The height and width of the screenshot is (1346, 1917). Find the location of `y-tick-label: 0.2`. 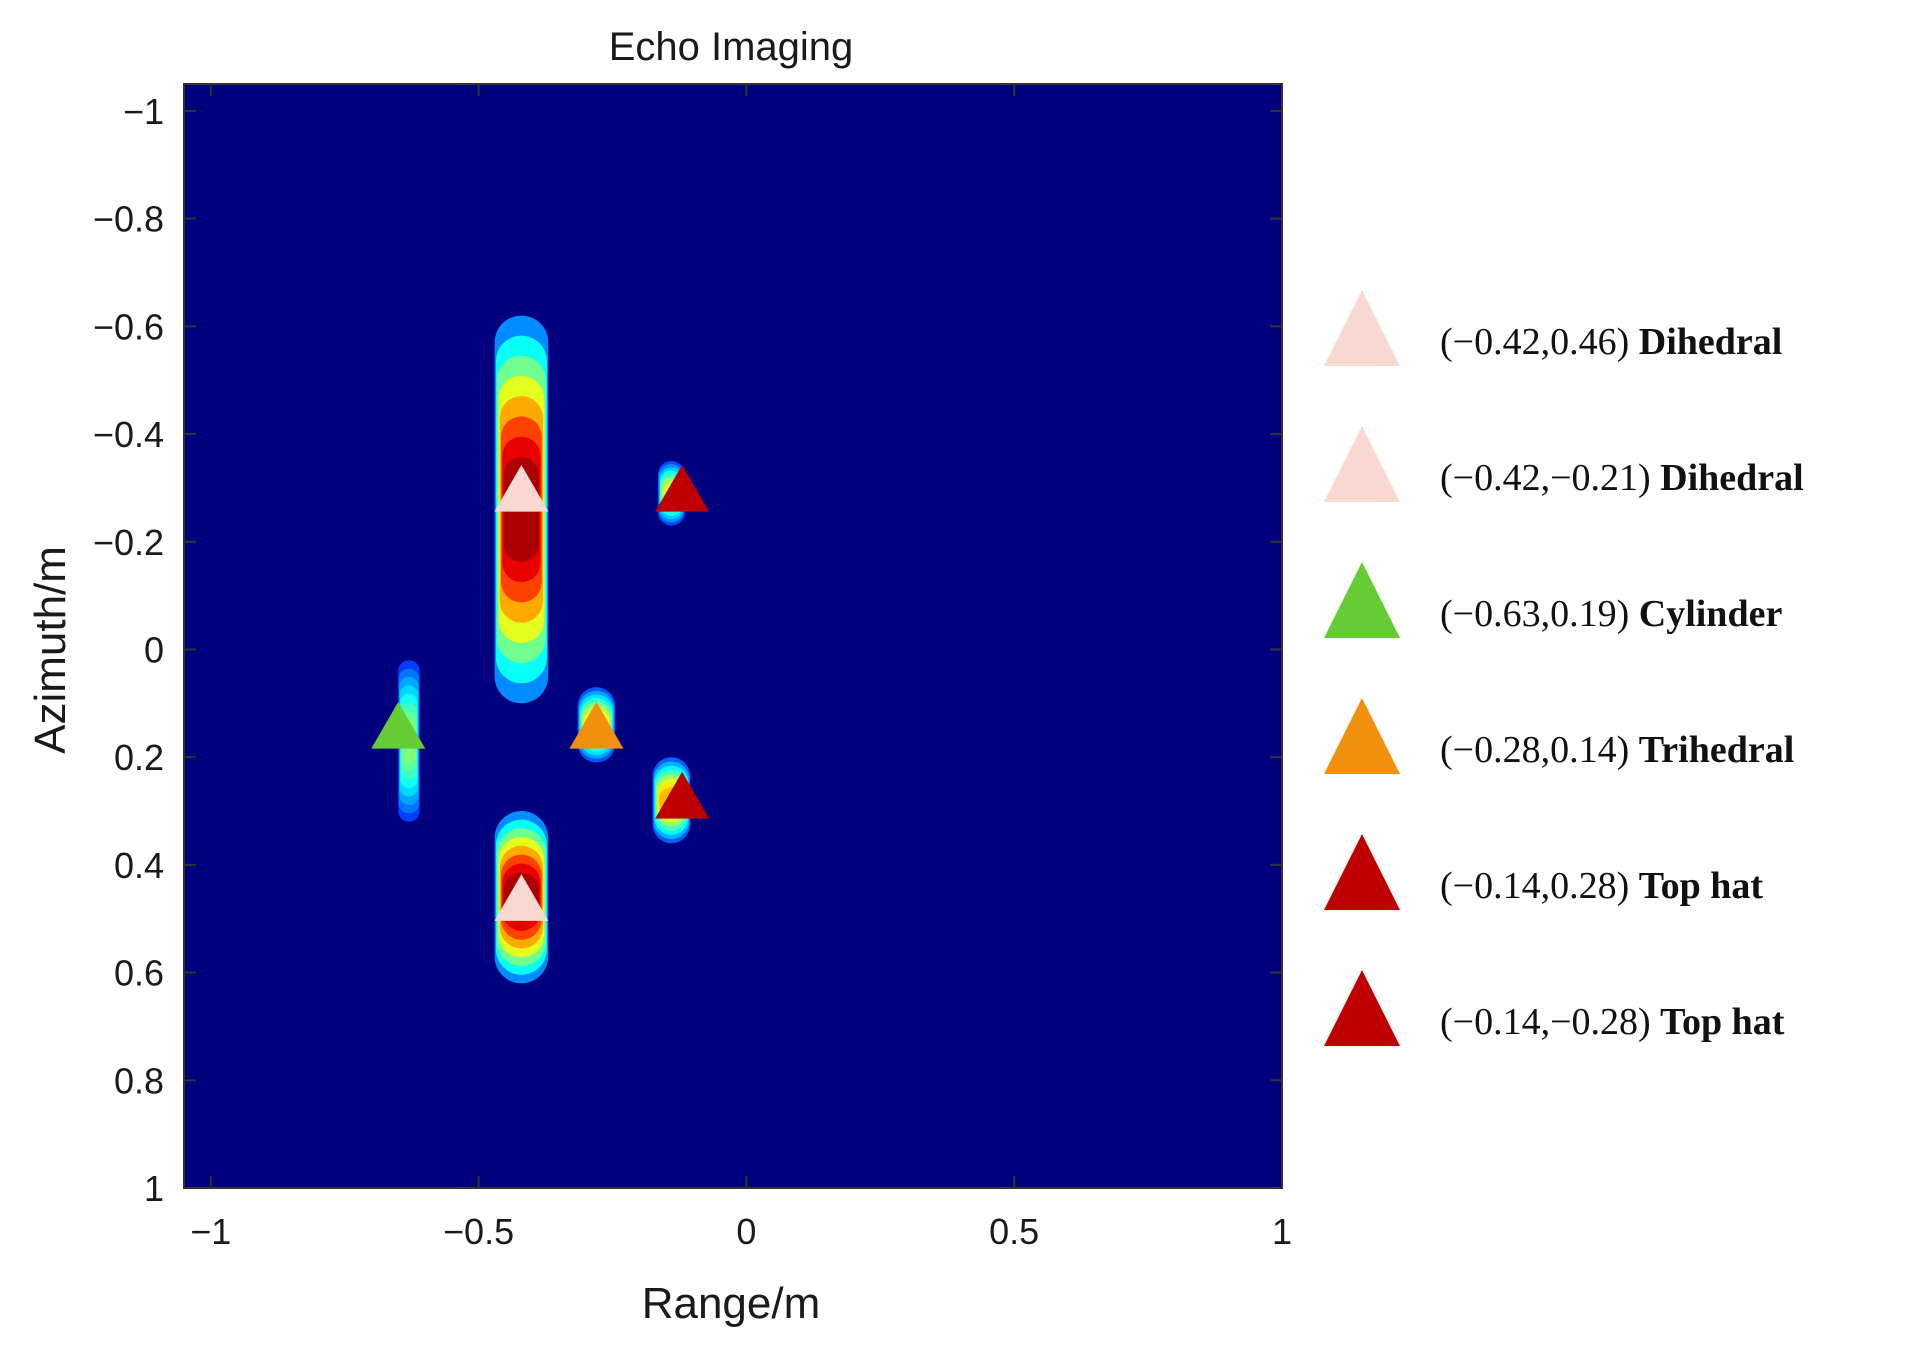

y-tick-label: 0.2 is located at coordinates (139, 757).